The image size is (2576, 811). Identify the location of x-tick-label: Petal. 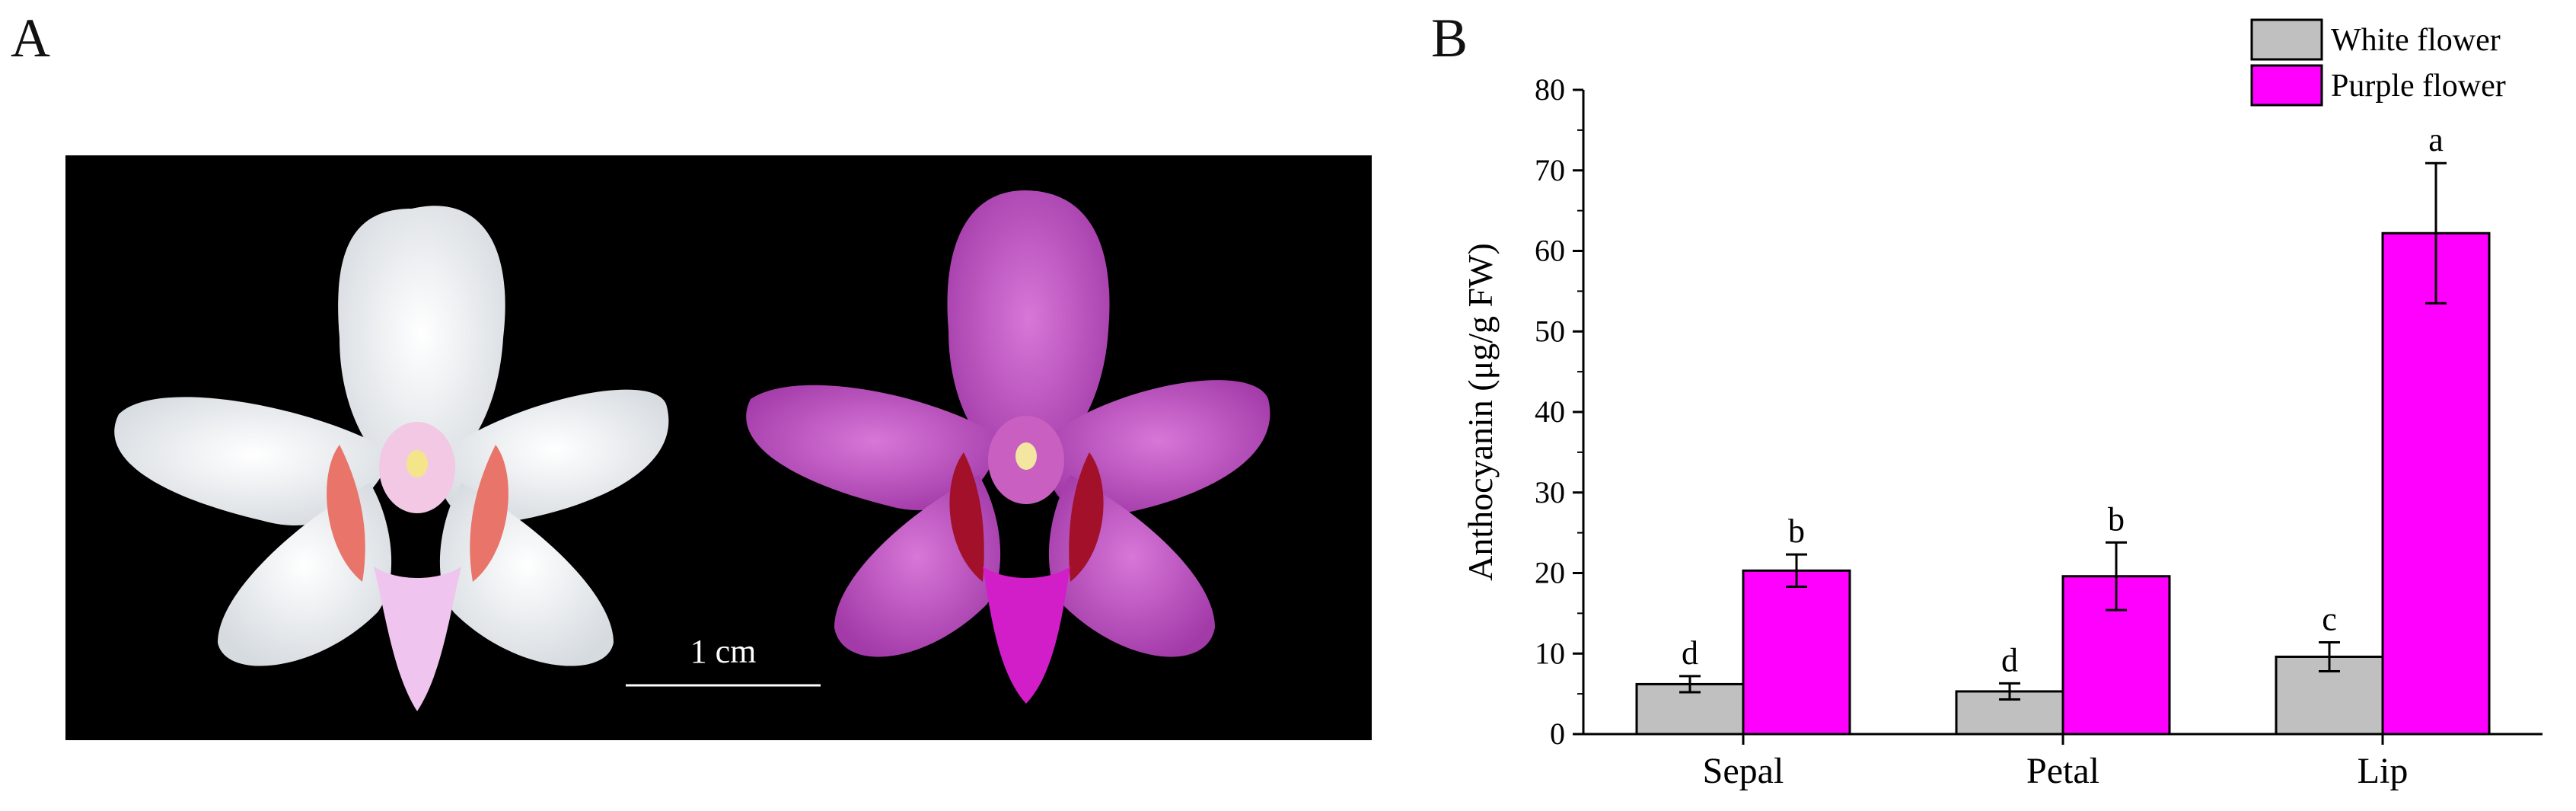
(2062, 771).